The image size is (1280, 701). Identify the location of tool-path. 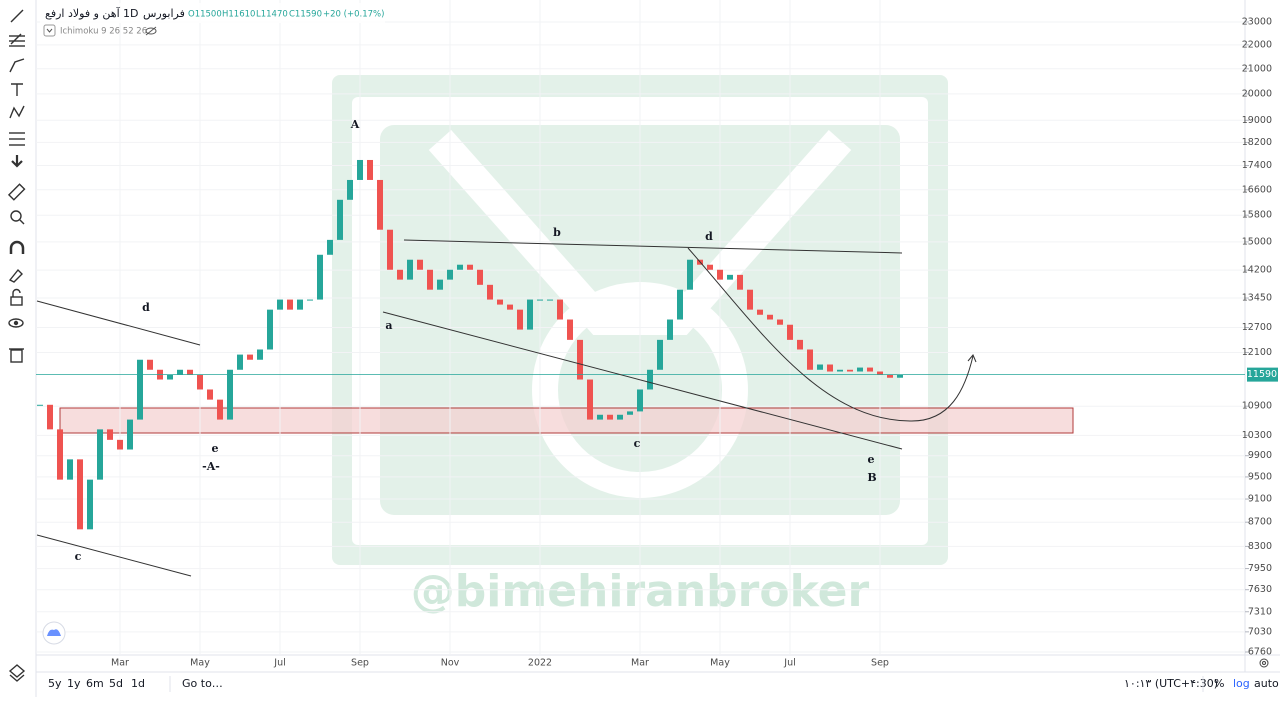
(17, 65).